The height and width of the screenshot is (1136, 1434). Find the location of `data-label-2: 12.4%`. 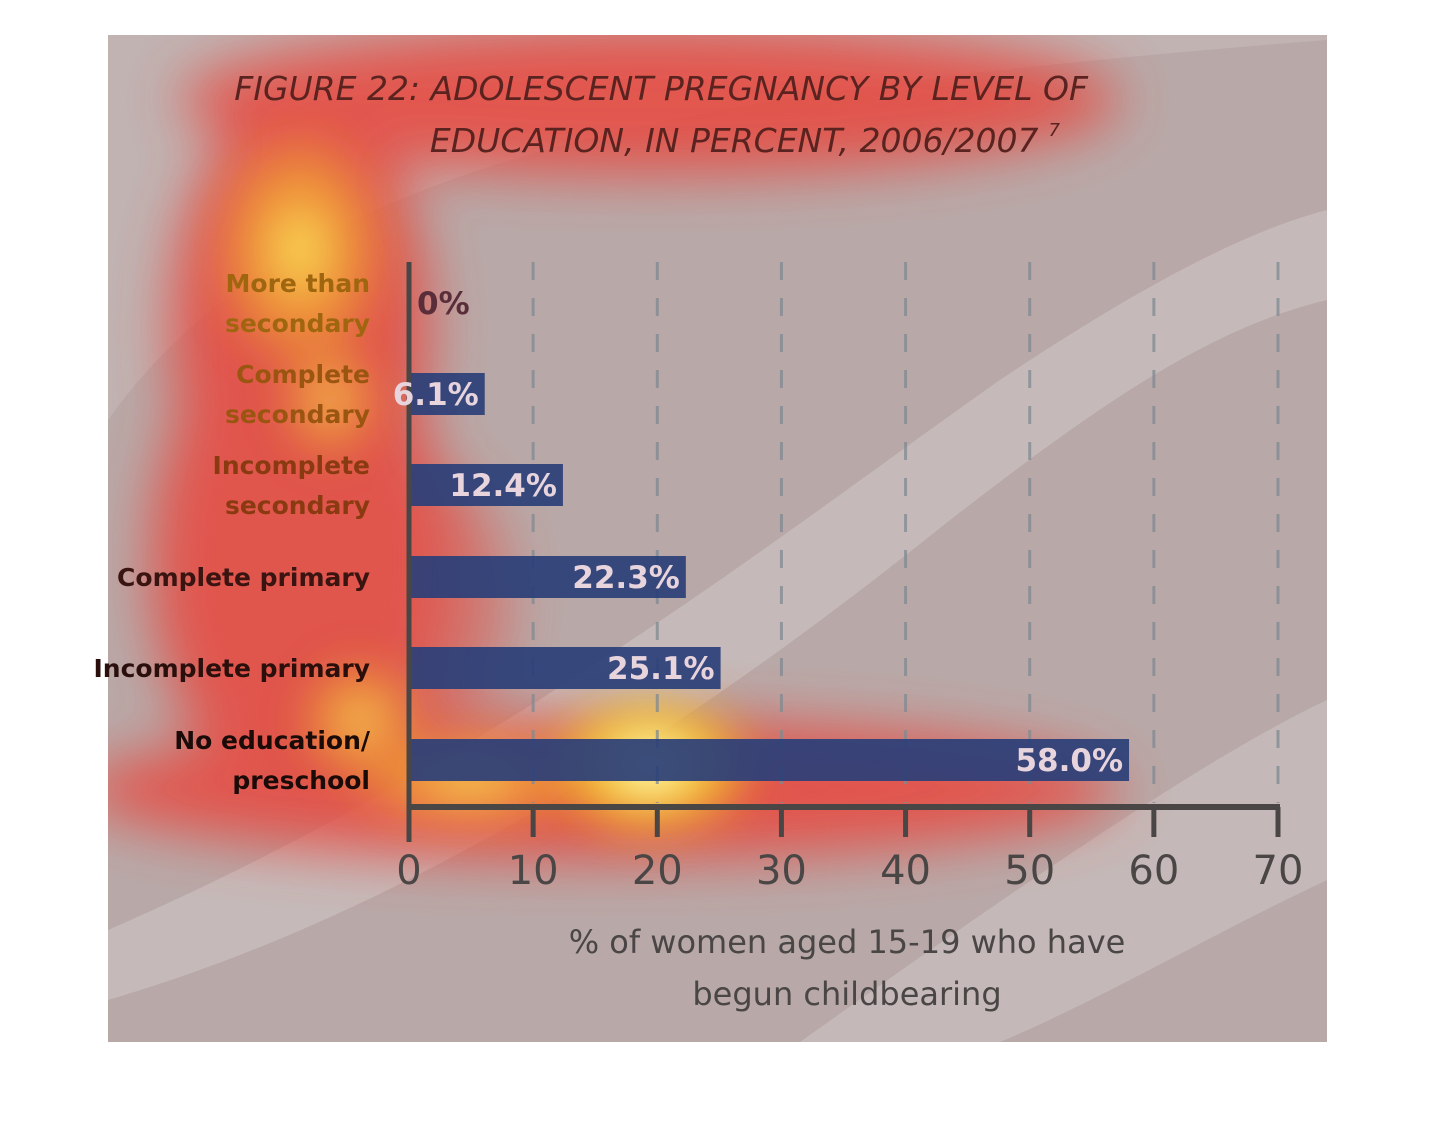

data-label-2: 12.4% is located at coordinates (503, 486).